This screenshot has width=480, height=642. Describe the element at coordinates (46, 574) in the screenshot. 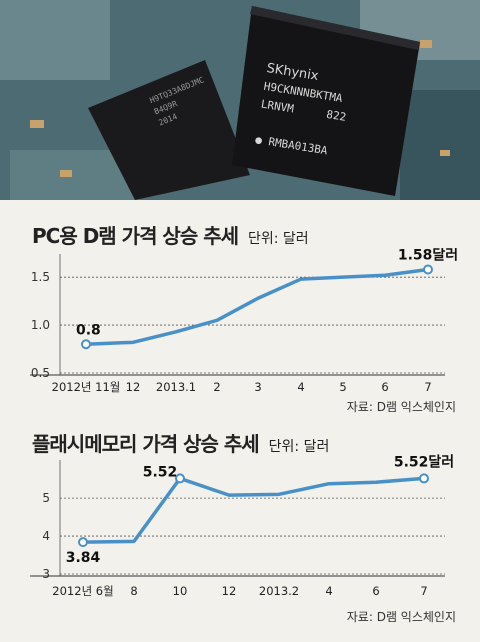

I see `y-tick-label: 3` at that location.